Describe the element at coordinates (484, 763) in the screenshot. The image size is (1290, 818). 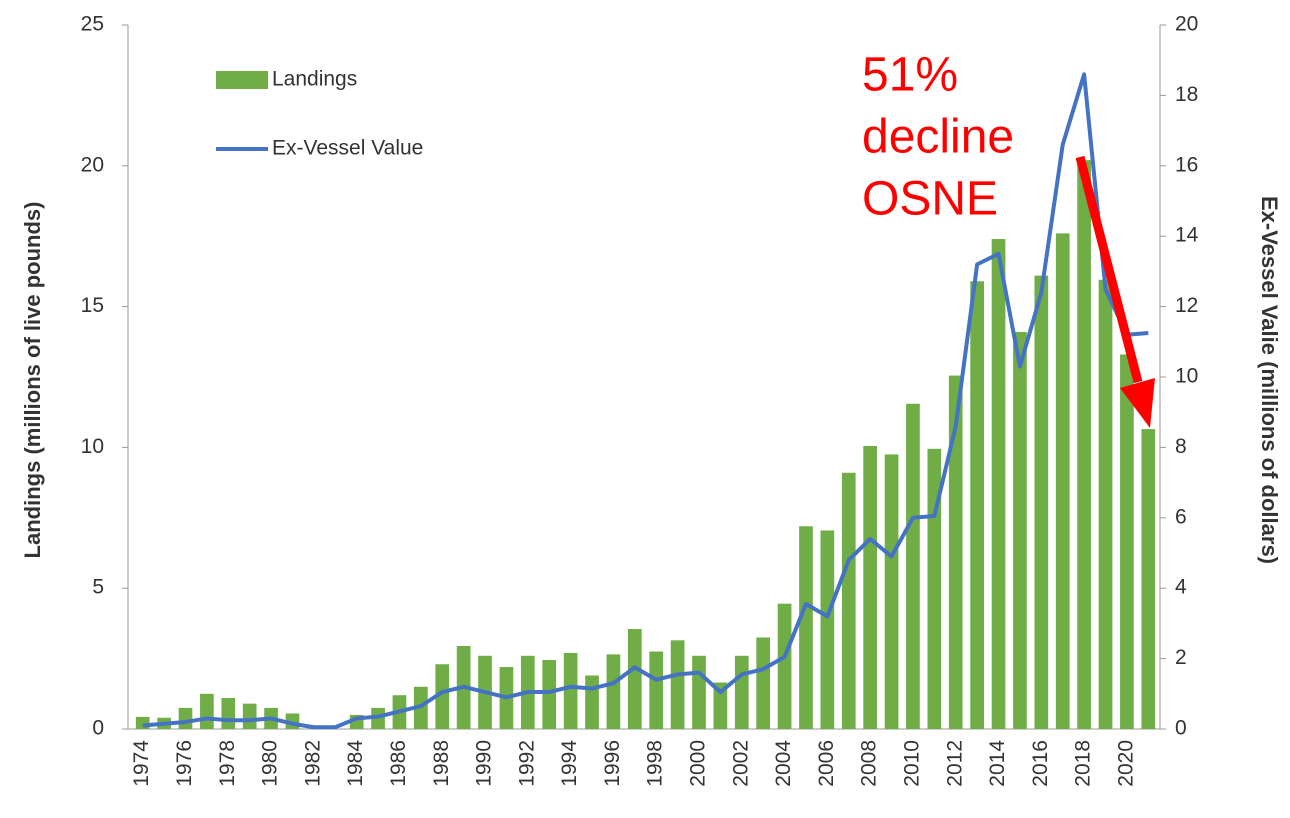
I see `x-tick-label: 1990` at that location.